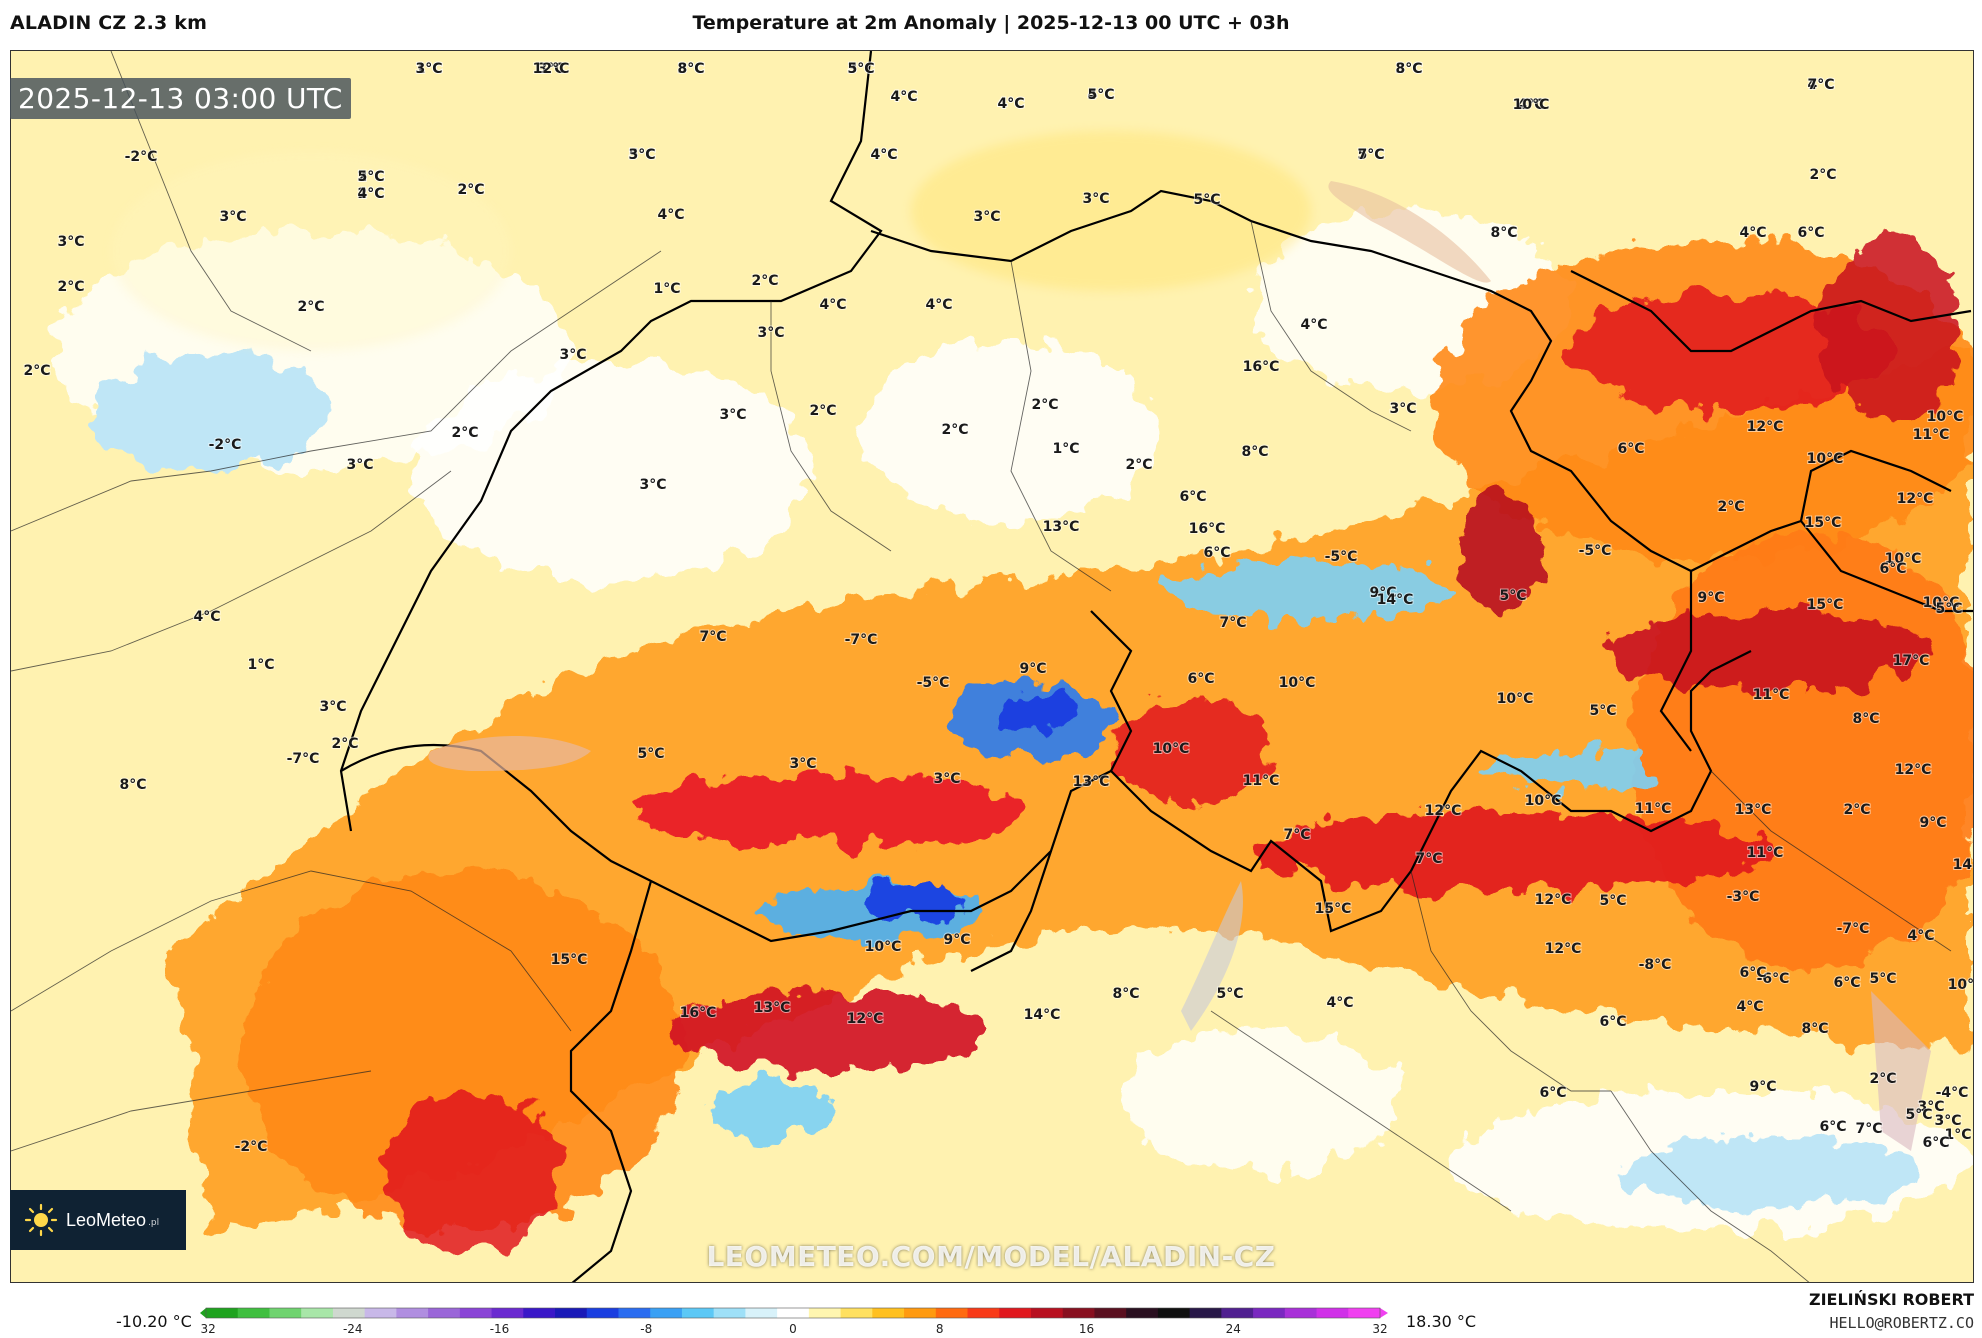 This screenshot has width=1982, height=1338. I want to click on temperature-label: -7°C, so click(861, 640).